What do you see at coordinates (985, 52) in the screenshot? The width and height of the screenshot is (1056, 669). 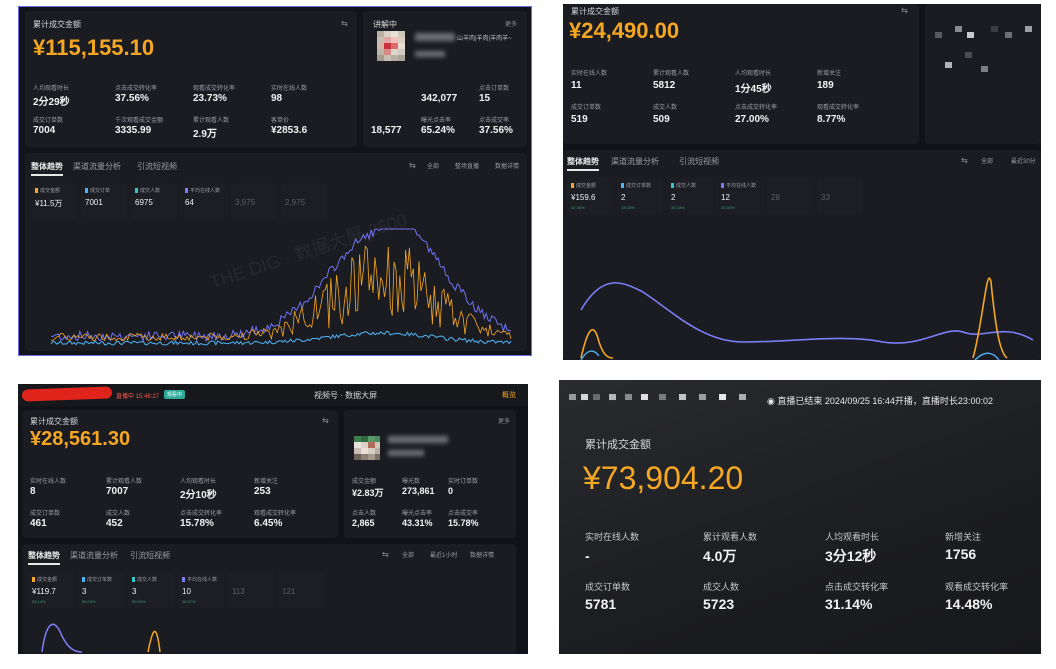 I see `blurred-product-info` at bounding box center [985, 52].